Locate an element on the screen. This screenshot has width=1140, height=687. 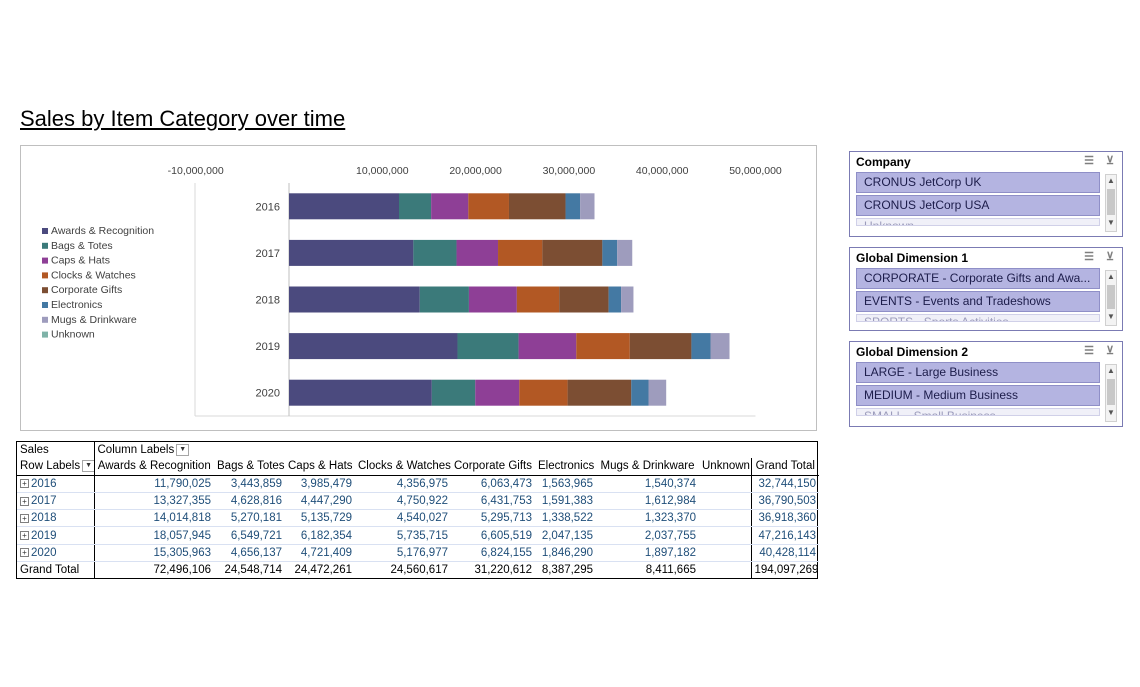
table-cell: 13,327,355 is located at coordinates (154, 501).